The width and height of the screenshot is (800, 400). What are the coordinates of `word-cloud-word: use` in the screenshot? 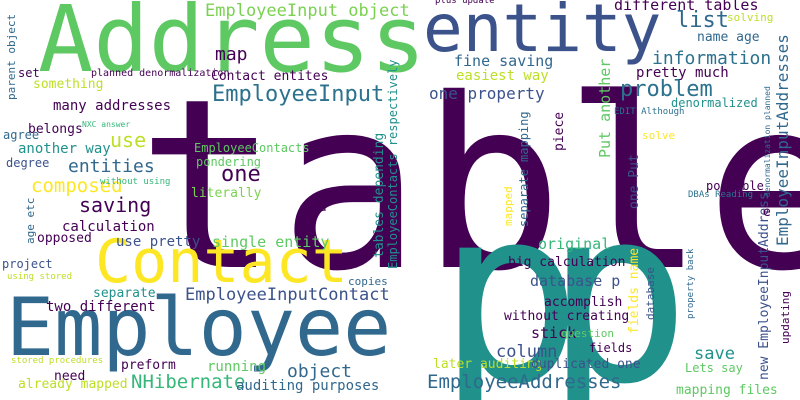 It's located at (128, 140).